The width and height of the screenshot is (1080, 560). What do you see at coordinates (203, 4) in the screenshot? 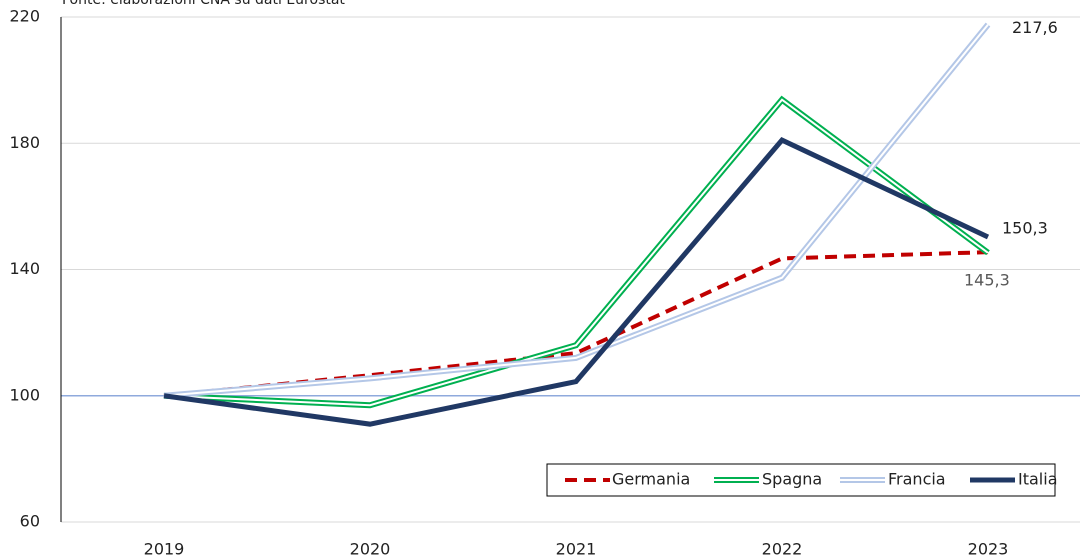
I see `chart-subtitle: Fonte: elaborazioni CNA su dati Eurostat` at bounding box center [203, 4].